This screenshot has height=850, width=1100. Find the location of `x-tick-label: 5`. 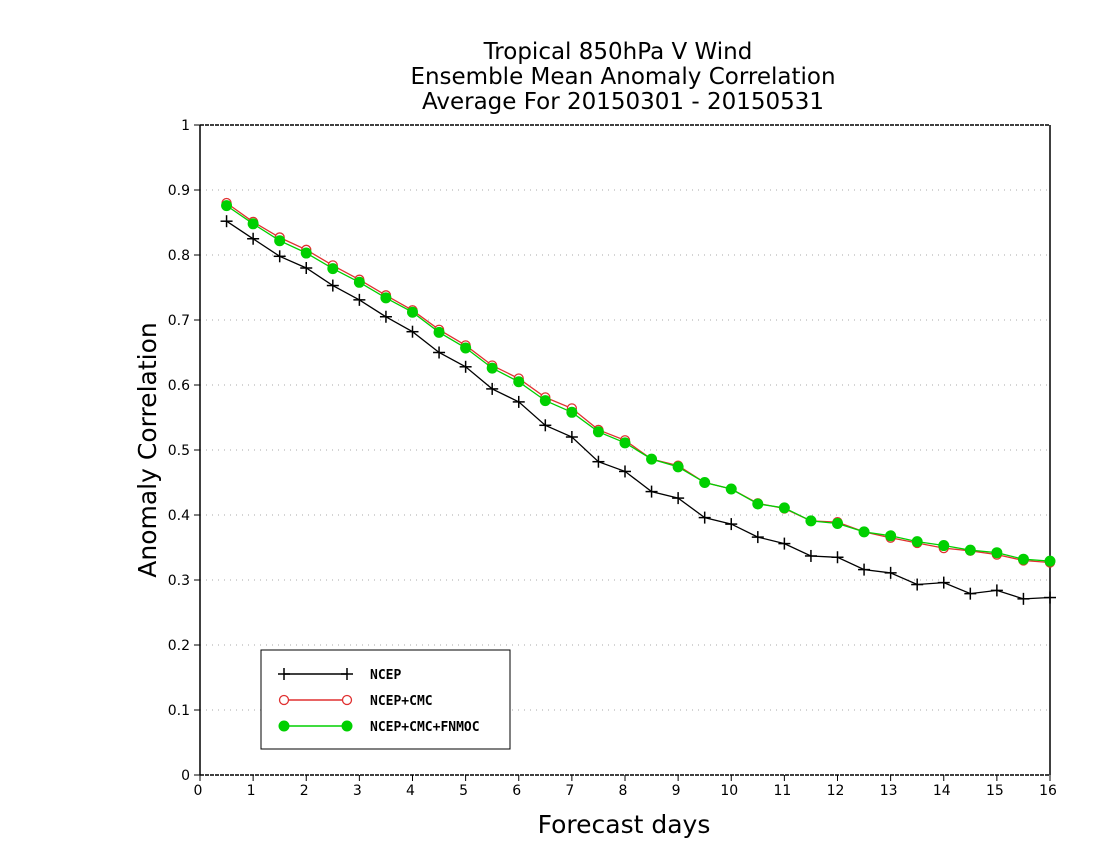

x-tick-label: 5 is located at coordinates (463, 791).